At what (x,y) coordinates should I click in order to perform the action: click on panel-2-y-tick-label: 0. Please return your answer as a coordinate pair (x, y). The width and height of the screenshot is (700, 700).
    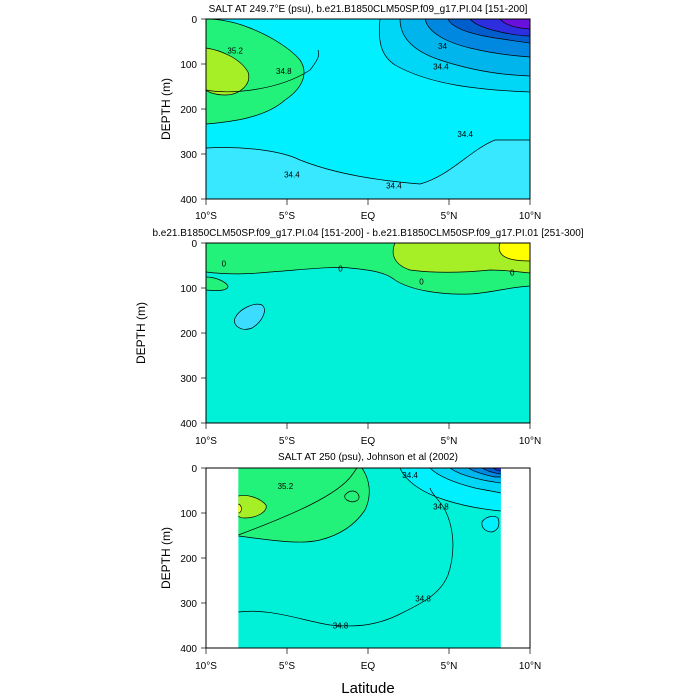
    Looking at the image, I should click on (194, 244).